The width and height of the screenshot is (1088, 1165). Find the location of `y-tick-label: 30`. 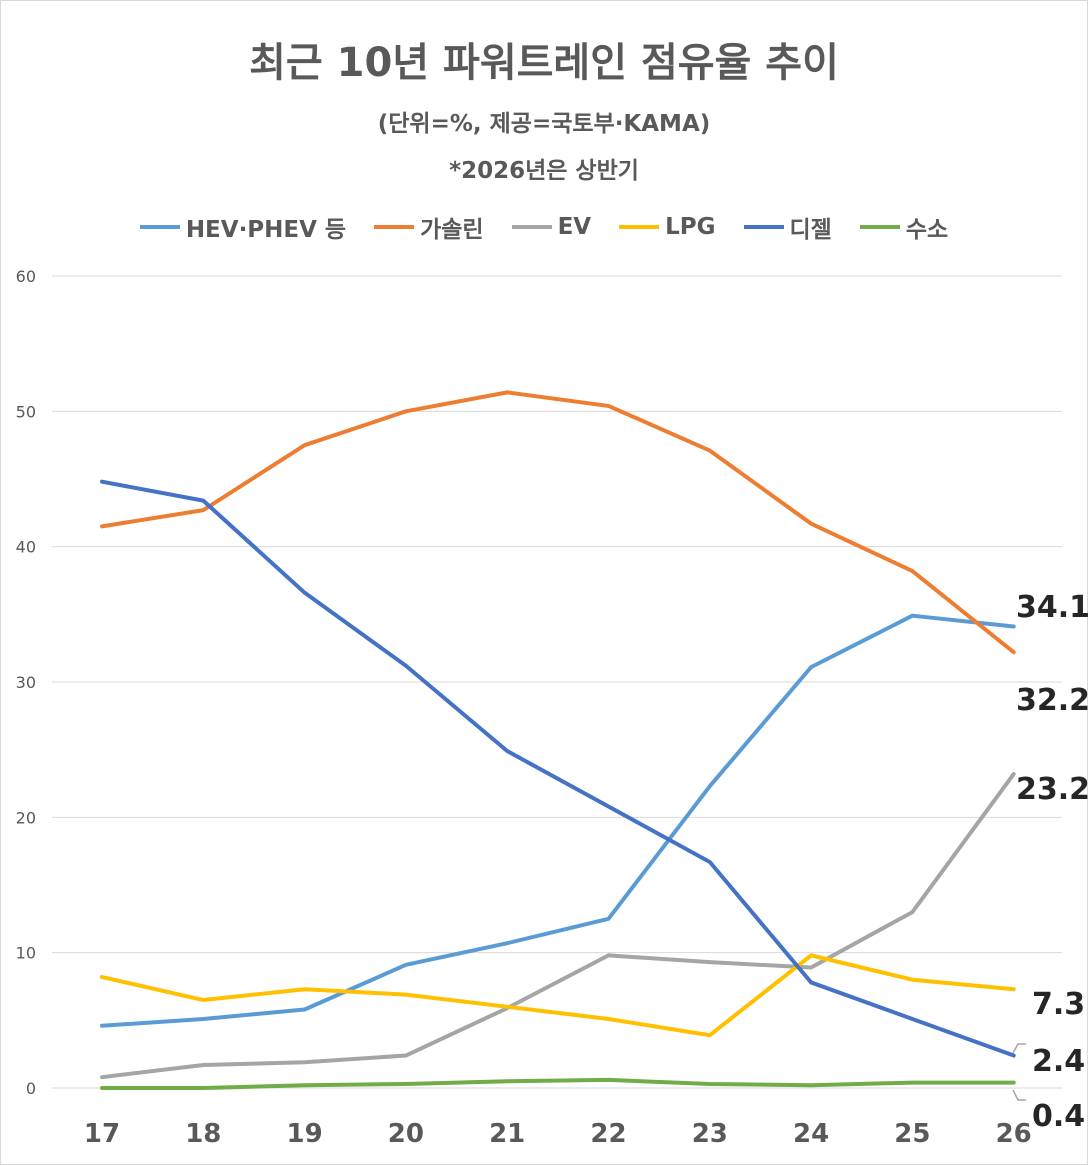

y-tick-label: 30 is located at coordinates (26, 682).